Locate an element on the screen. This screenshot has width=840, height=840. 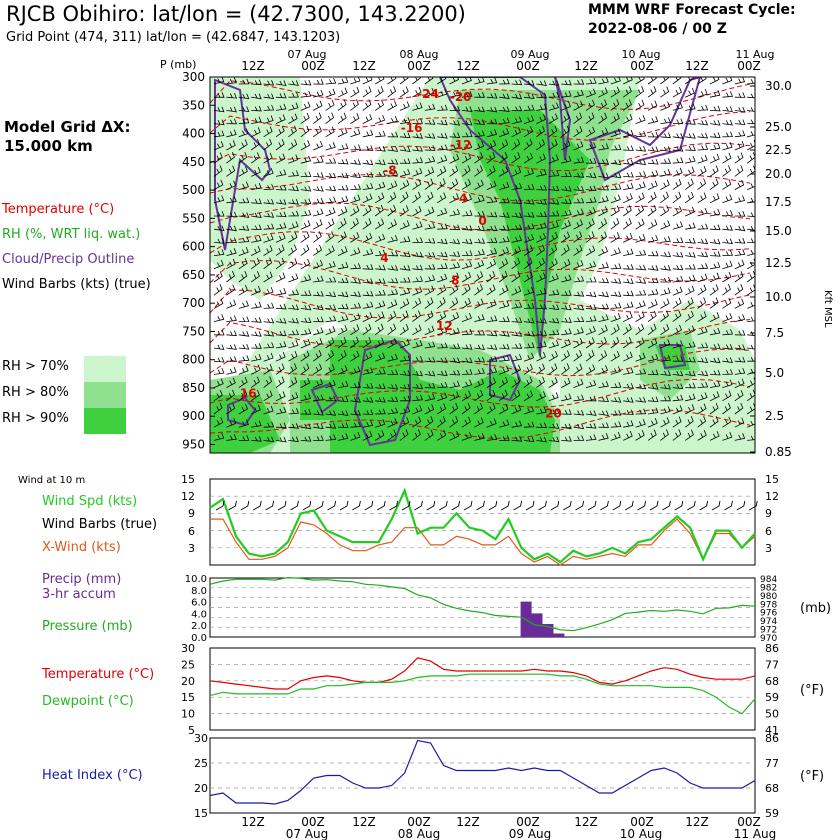
surface-wind-barb is located at coordinates (604, 505).